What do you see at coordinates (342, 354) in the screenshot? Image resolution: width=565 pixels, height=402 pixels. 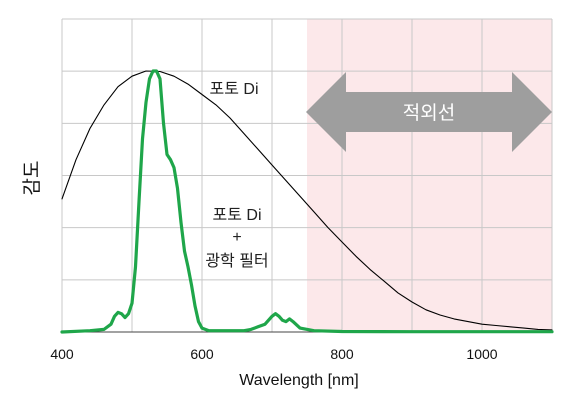 I see `x-tick-label: 800` at bounding box center [342, 354].